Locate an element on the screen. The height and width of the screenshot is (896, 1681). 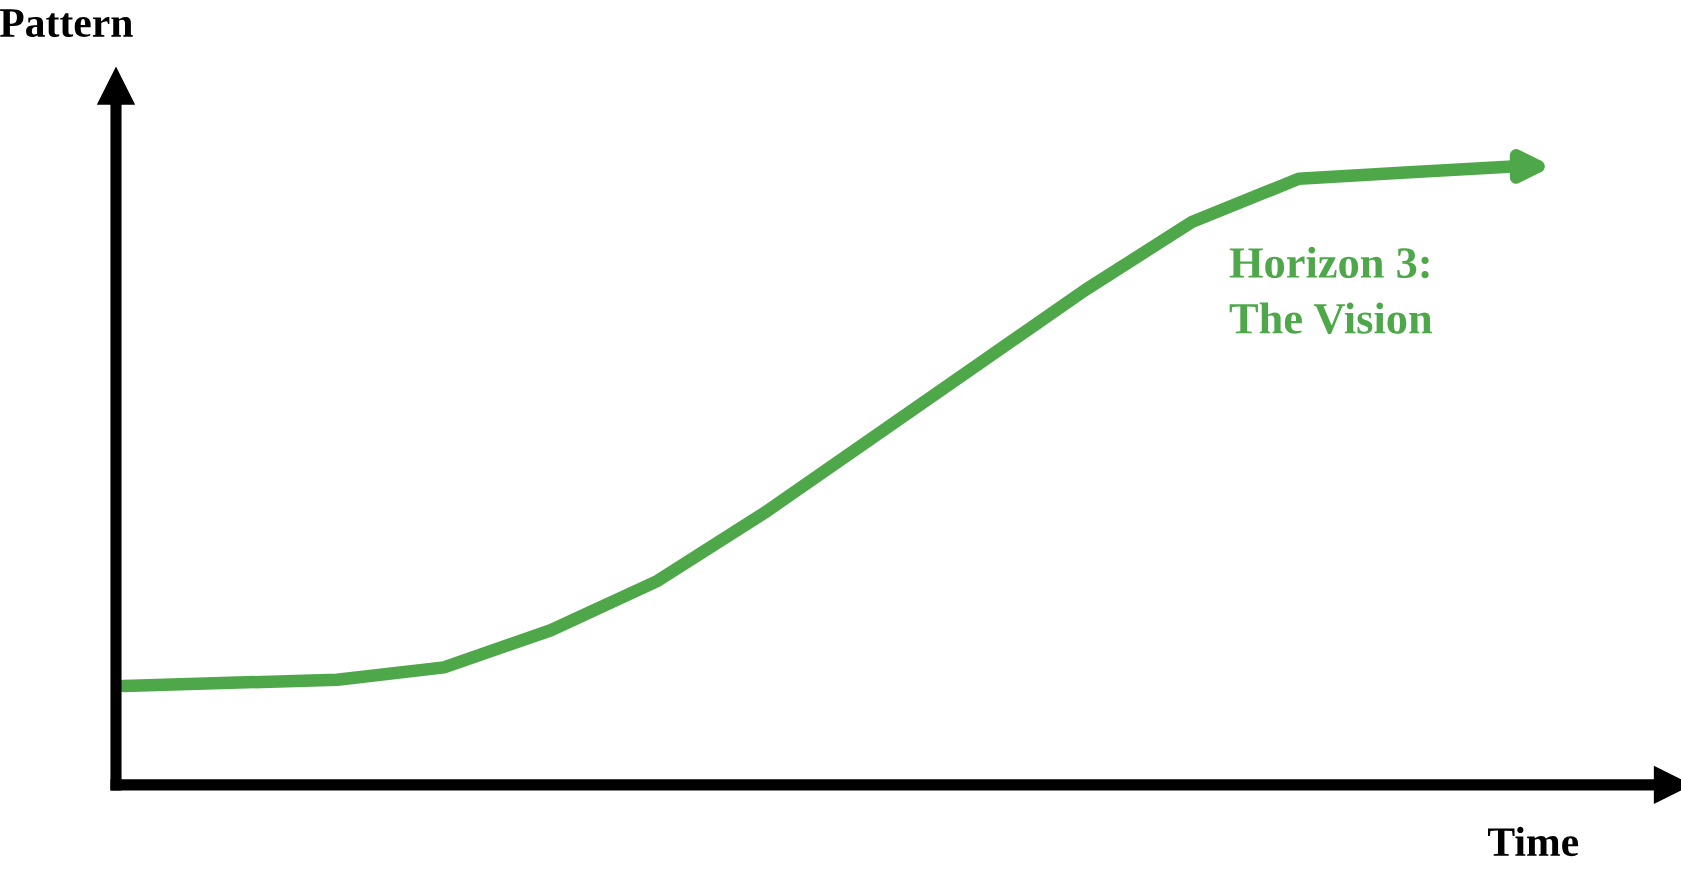
x-axis-title: Time is located at coordinates (1533, 841).